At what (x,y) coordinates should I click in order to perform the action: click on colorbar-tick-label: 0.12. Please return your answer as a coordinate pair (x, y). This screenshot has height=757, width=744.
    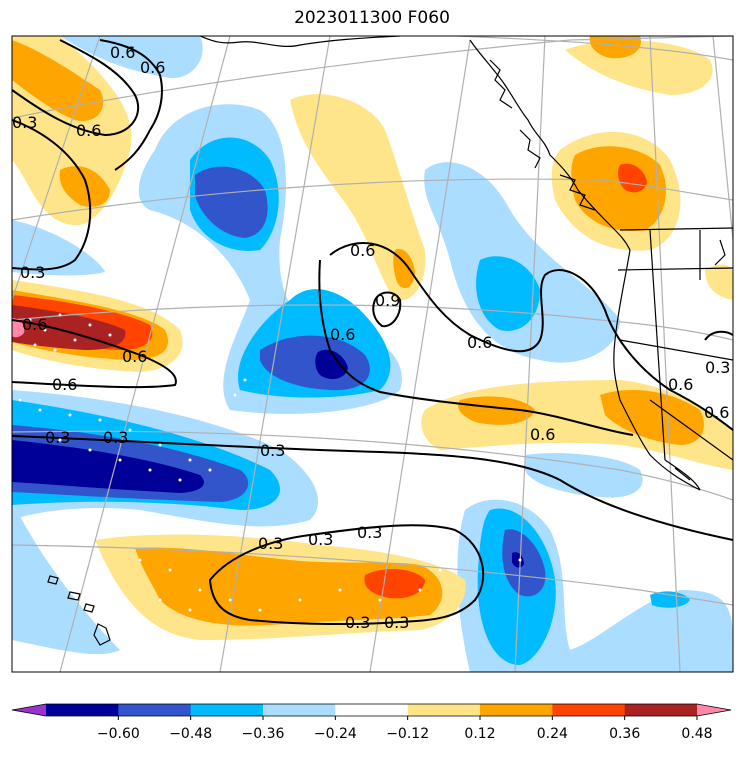
    Looking at the image, I should click on (479, 734).